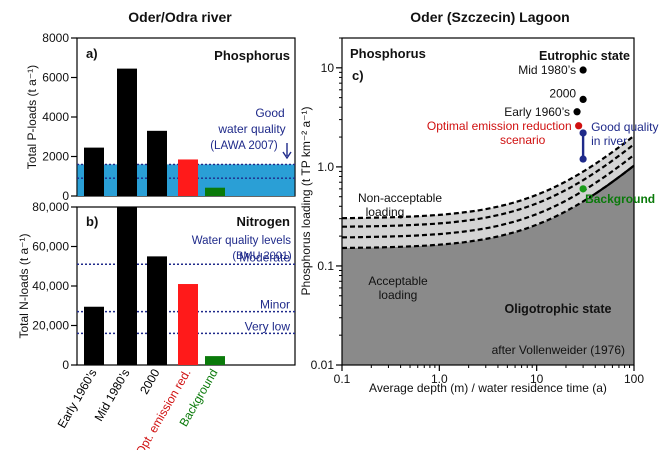  I want to click on panel-a-arrow-icon, so click(287, 151).